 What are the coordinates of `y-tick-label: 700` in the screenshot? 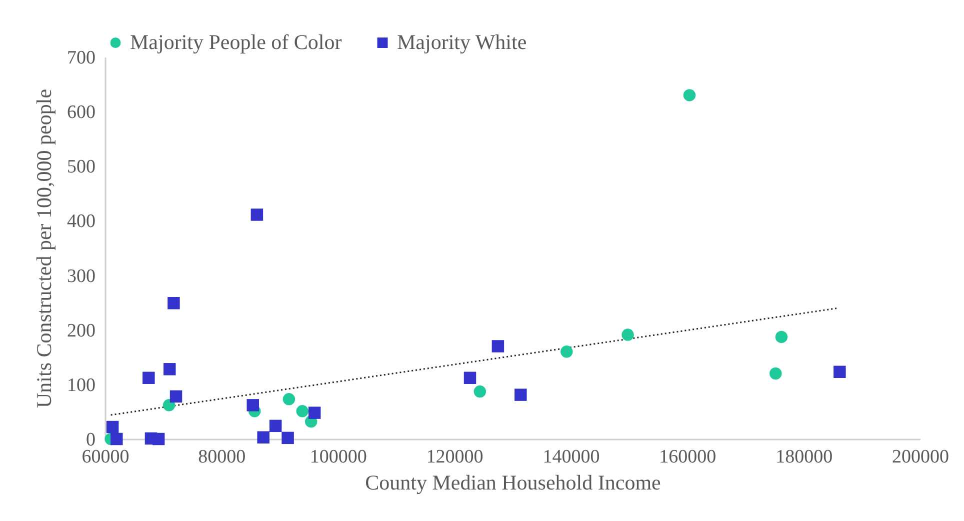 It's located at (81, 58).